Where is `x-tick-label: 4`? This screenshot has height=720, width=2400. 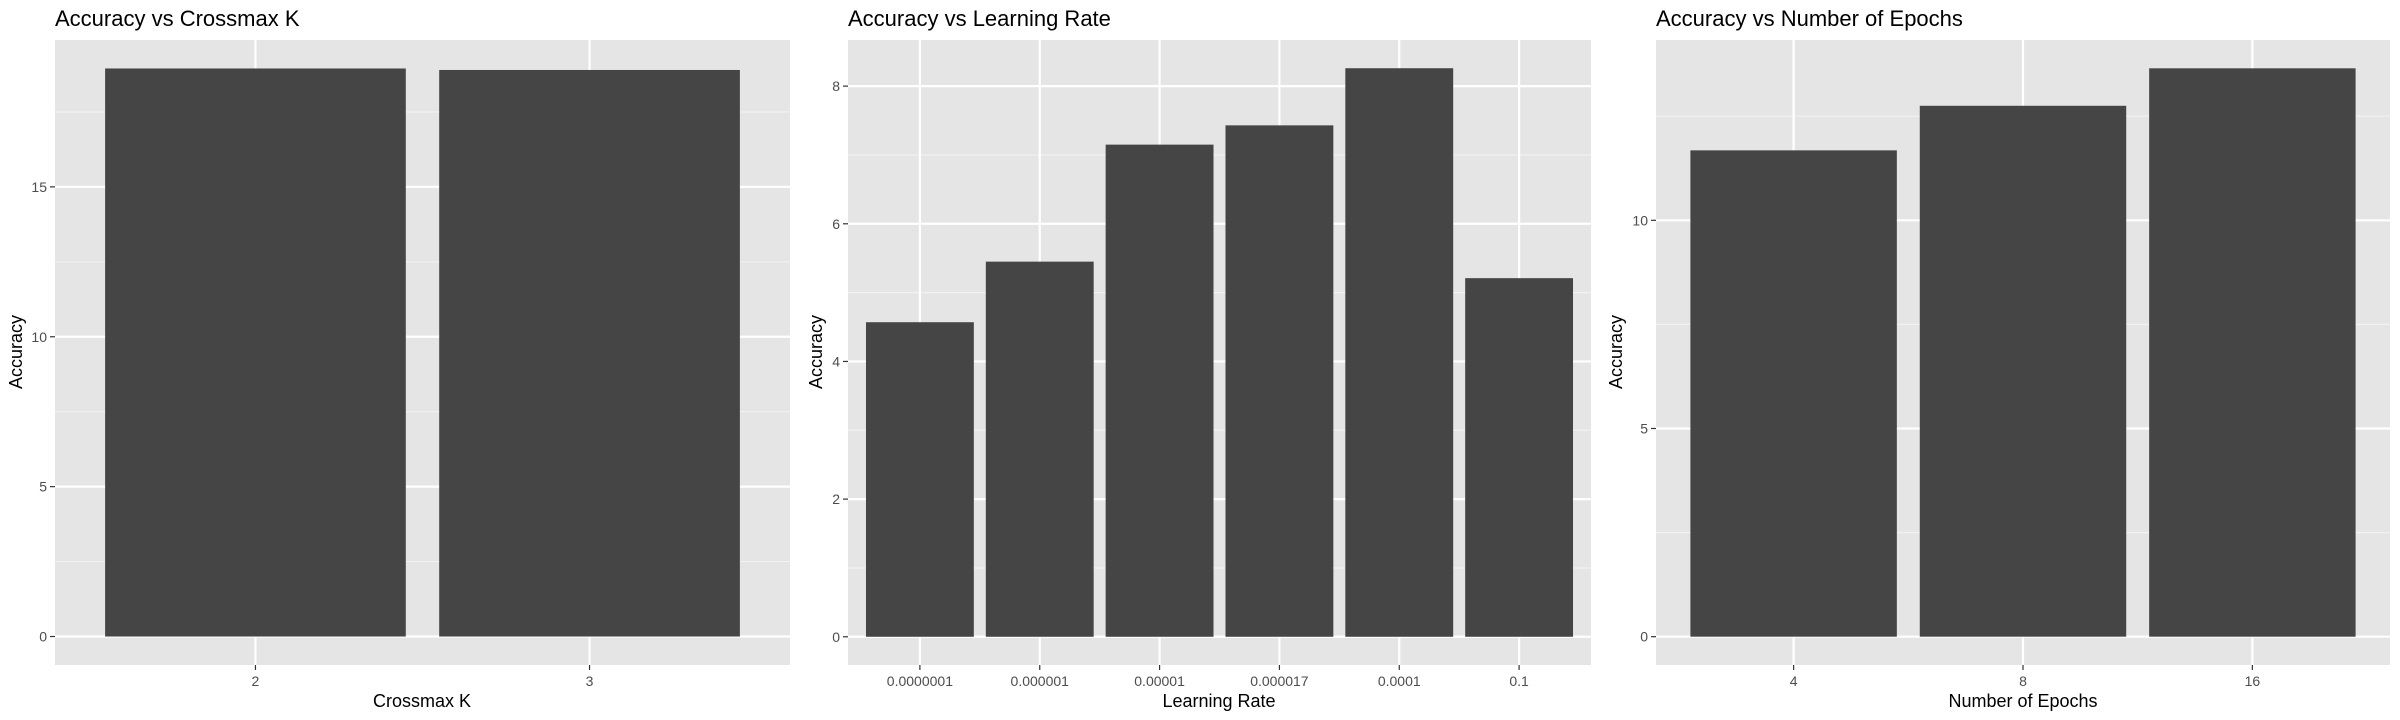
x-tick-label: 4 is located at coordinates (1794, 681).